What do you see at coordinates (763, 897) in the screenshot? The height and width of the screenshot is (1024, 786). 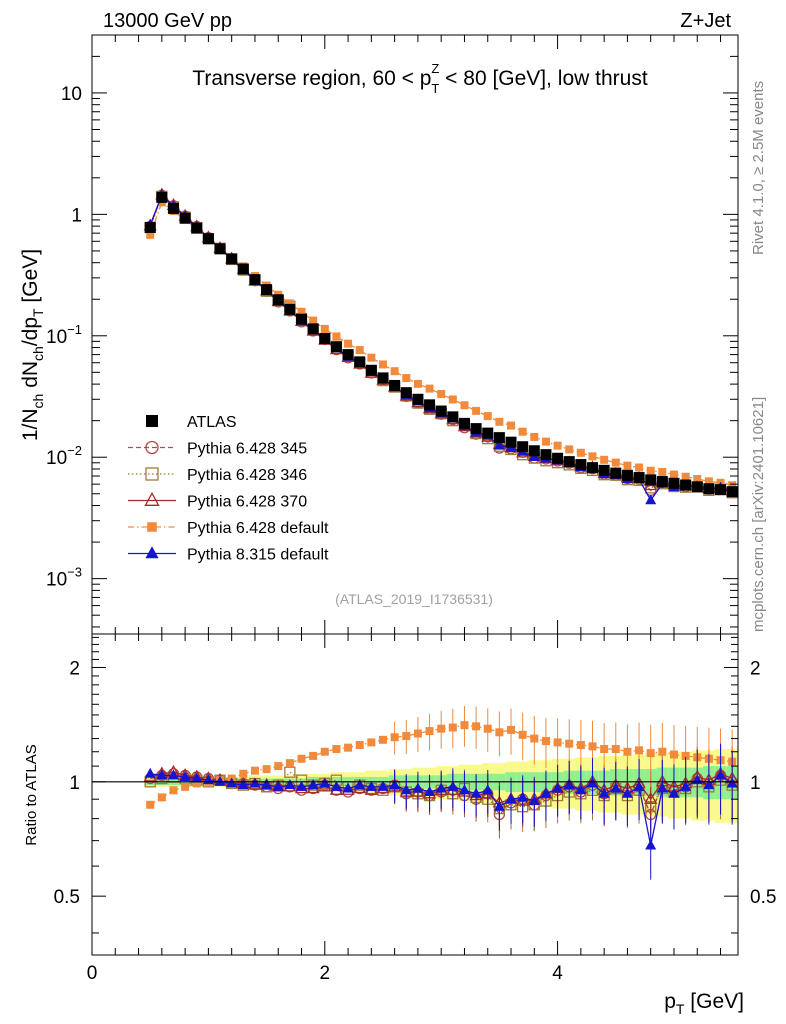 I see `ratio-y-tick-label-right: 0.5` at bounding box center [763, 897].